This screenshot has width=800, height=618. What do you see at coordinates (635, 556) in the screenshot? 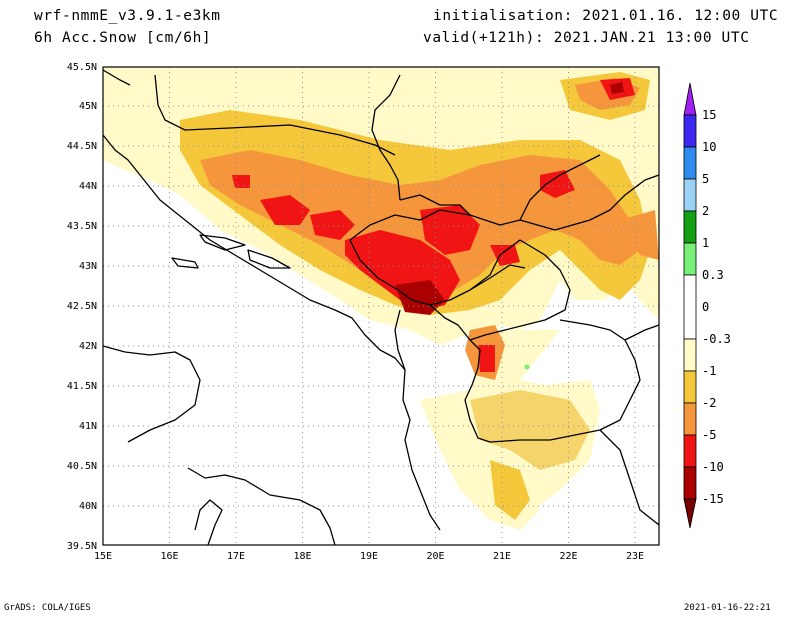
I see `x-tick-label: 23E` at bounding box center [635, 556].